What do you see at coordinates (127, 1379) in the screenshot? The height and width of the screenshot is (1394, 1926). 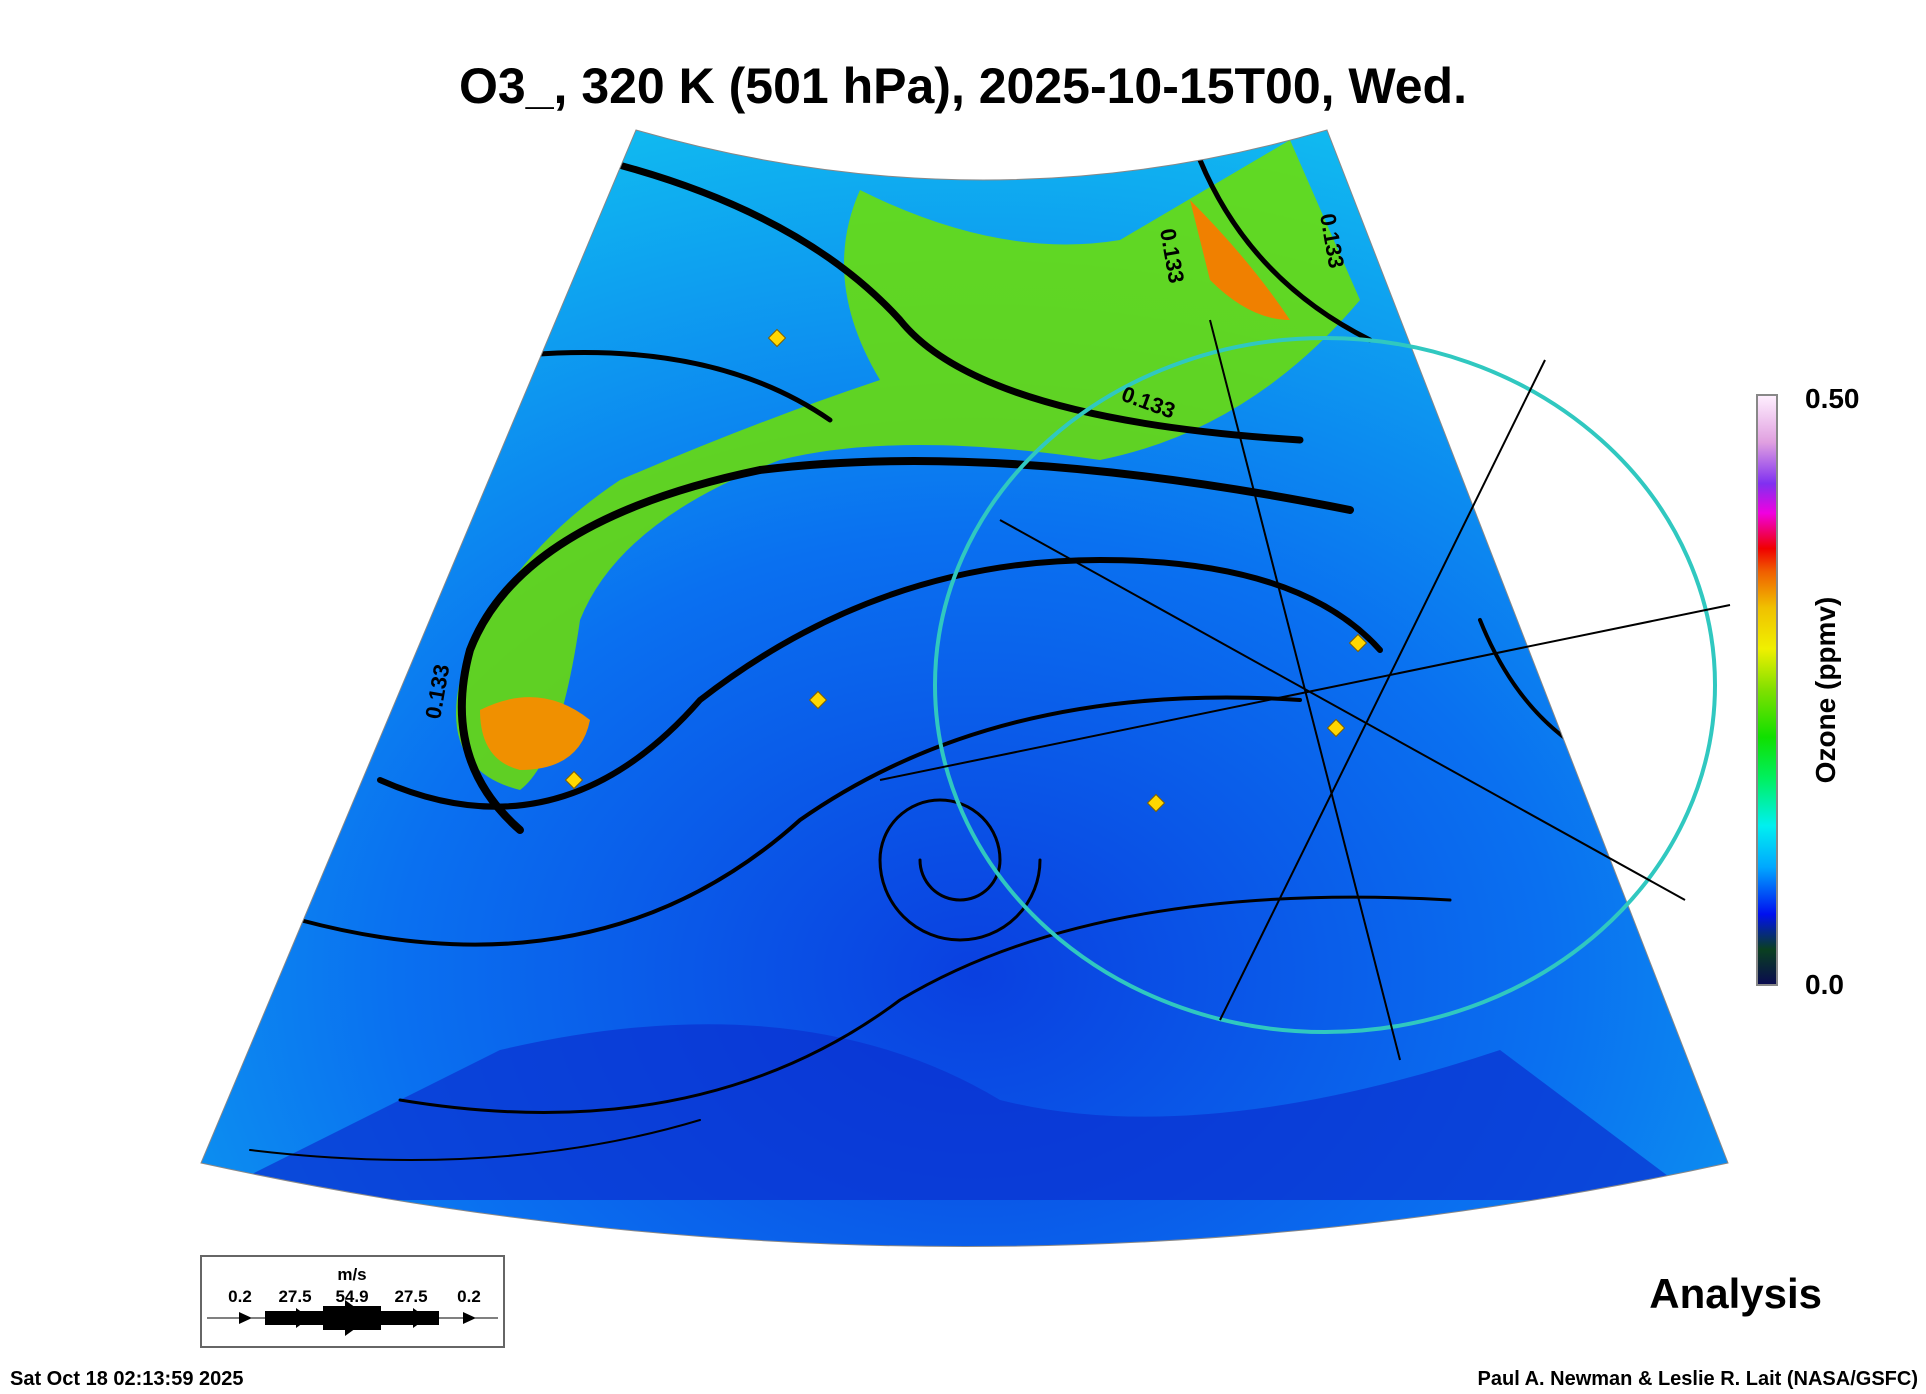 I see `timestamp: Sat Oct 18 02:13:59 2025` at bounding box center [127, 1379].